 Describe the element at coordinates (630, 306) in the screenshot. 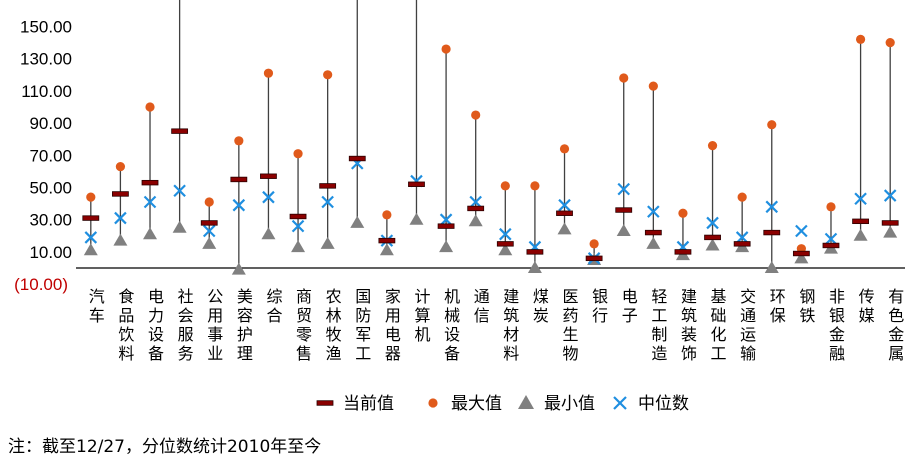

I see `category-label: 电子` at that location.